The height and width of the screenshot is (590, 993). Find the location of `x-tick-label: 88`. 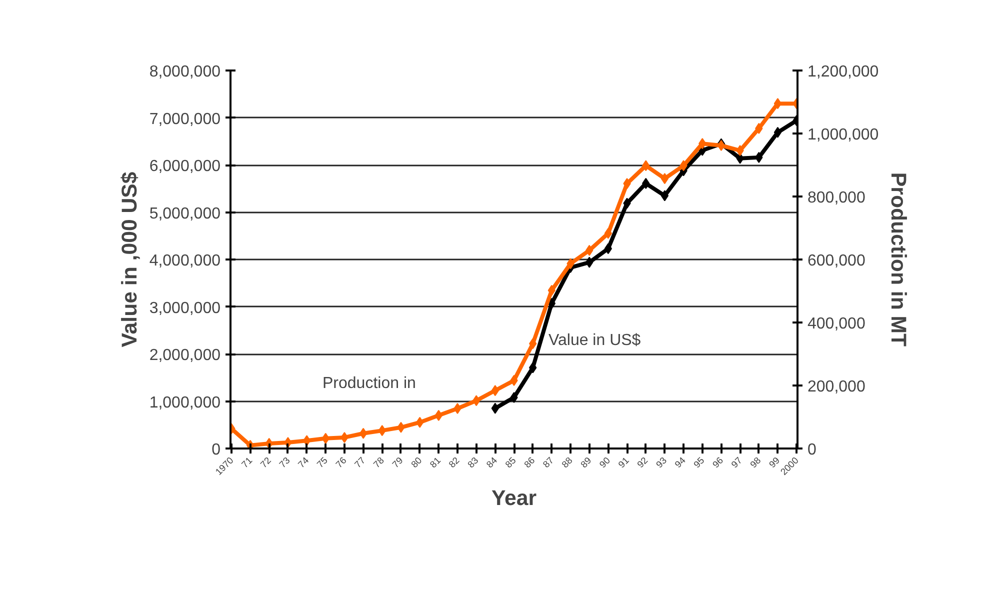

x-tick-label: 88 is located at coordinates (567, 462).